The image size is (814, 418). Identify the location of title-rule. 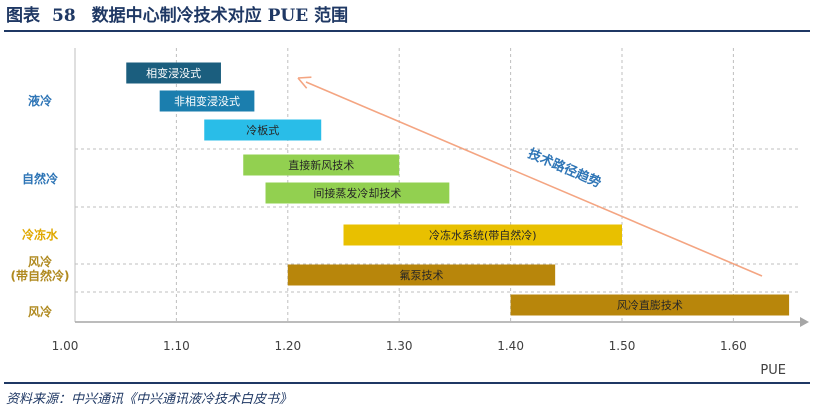
(407, 31).